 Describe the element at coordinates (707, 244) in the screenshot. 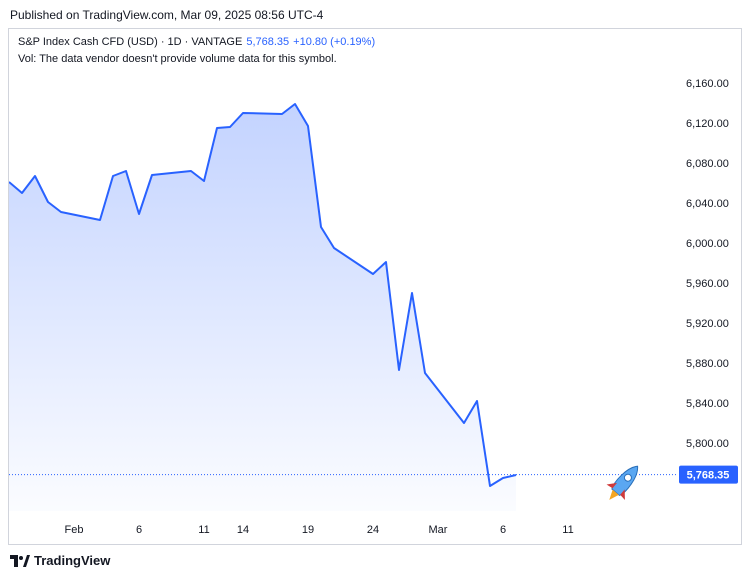

I see `y-tick-label: 6,000.00` at that location.